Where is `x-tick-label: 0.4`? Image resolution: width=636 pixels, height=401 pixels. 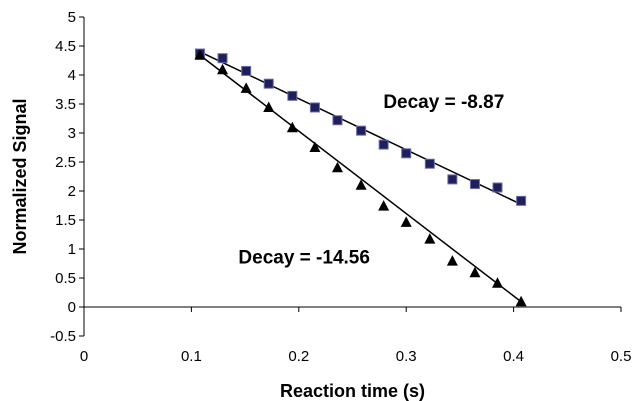 x-tick-label: 0.4 is located at coordinates (513, 356).